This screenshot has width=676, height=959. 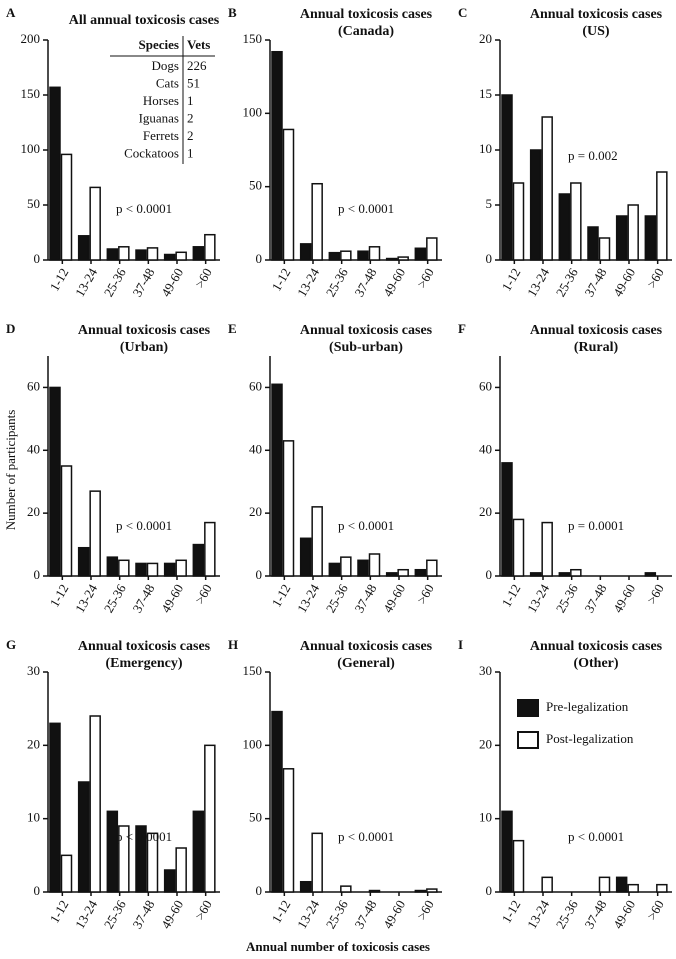 What do you see at coordinates (37, 258) in the screenshot?
I see `y-tick-label: 0` at bounding box center [37, 258].